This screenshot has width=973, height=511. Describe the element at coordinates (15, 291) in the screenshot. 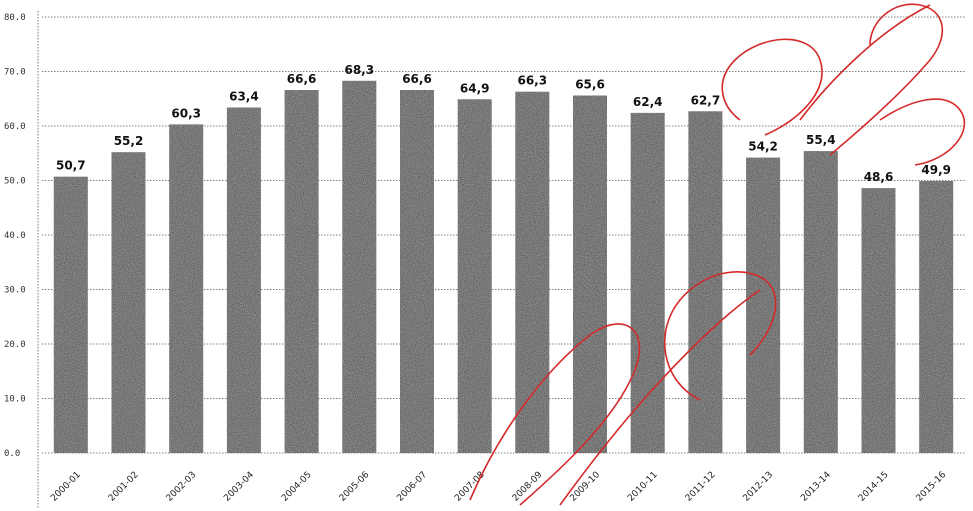

I see `y-tick-label: 30.0` at that location.